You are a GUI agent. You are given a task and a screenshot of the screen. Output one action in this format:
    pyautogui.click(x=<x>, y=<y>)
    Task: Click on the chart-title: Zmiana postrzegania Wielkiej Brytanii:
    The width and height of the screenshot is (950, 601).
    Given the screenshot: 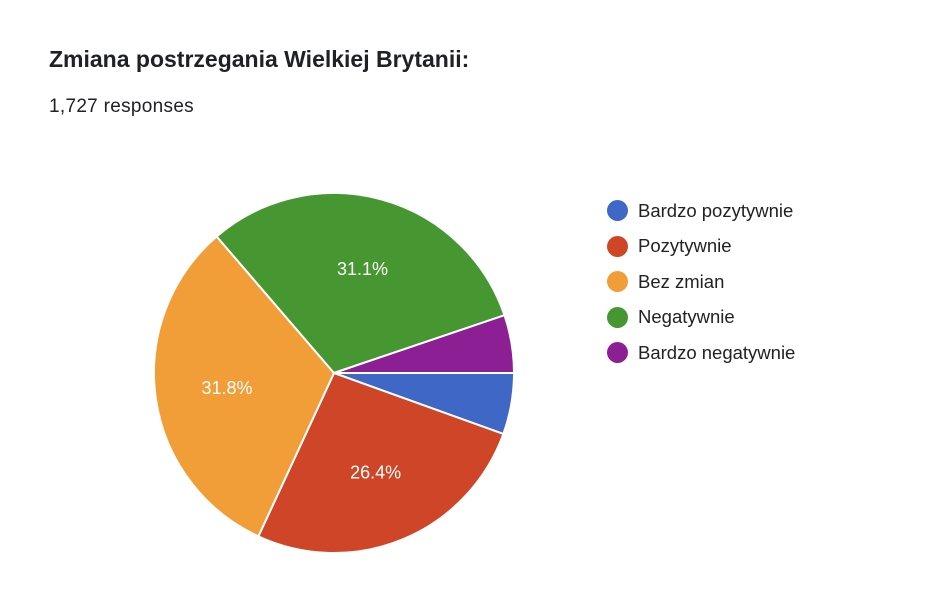 What is the action you would take?
    pyautogui.click(x=259, y=59)
    